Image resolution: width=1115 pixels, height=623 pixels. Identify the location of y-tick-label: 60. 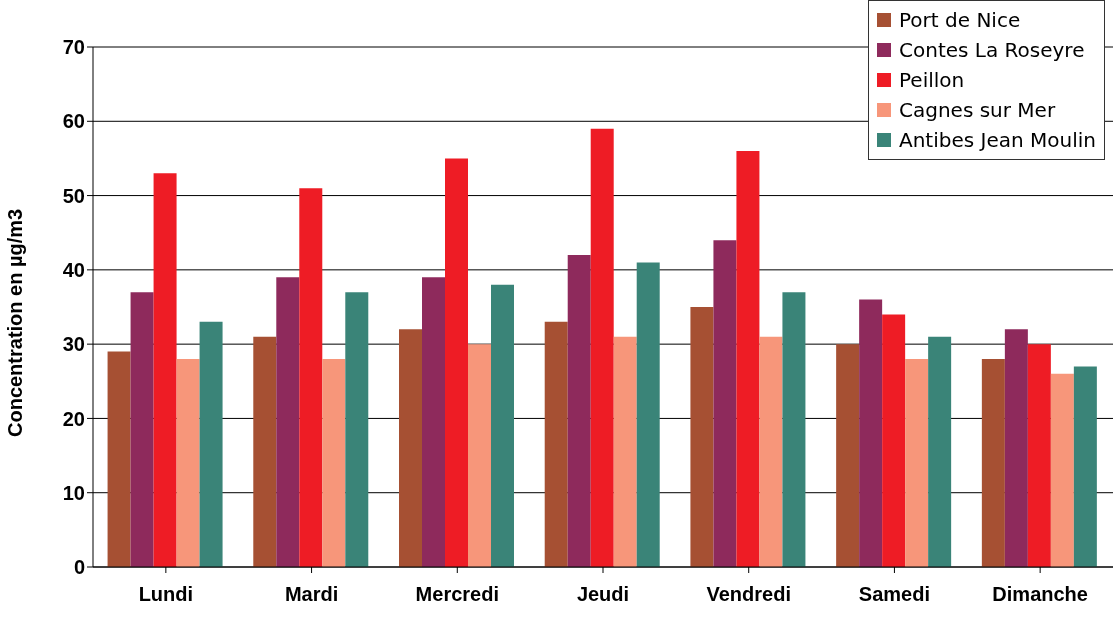
(73, 121).